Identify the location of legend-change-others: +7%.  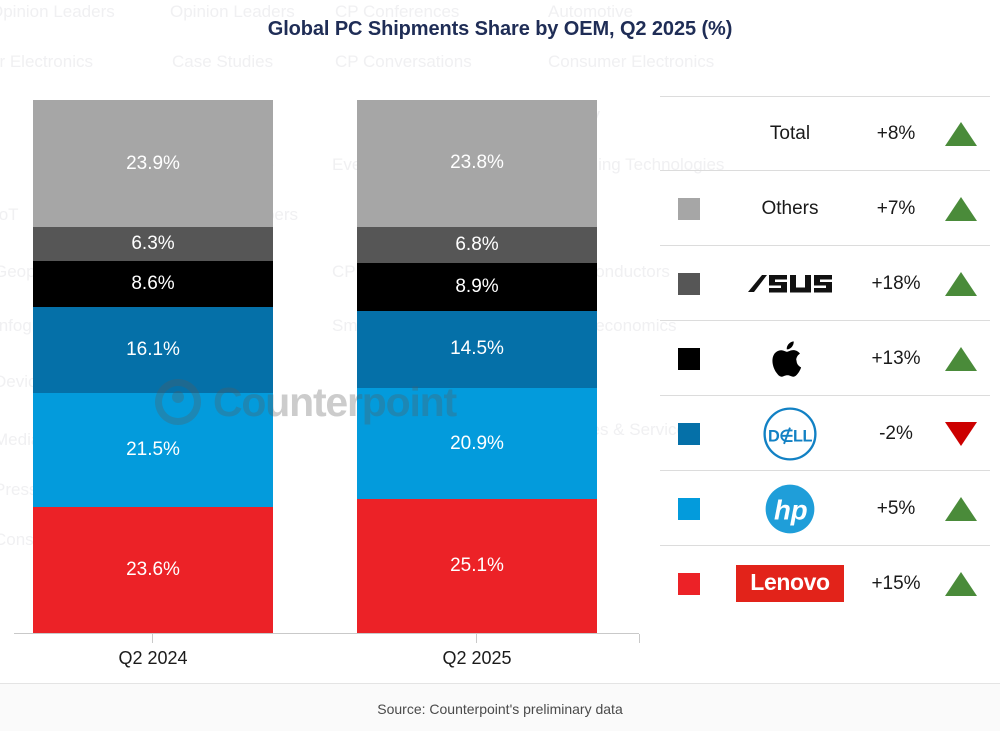
(896, 208).